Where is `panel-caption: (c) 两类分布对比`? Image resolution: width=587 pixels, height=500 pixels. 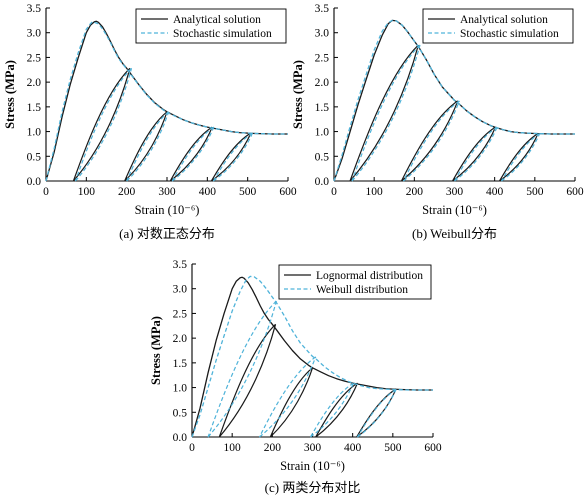 panel-caption: (c) 两类分布对比 is located at coordinates (313, 487).